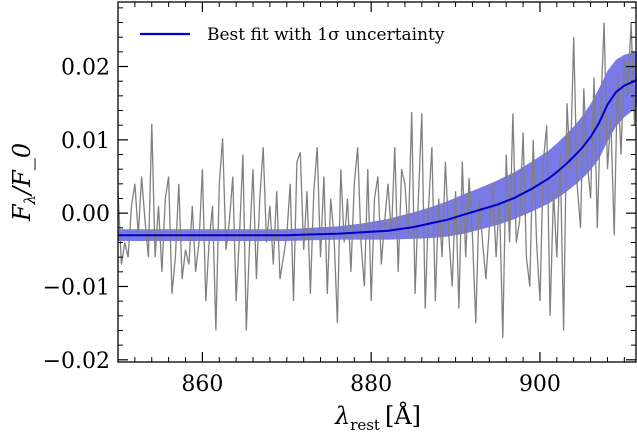 The height and width of the screenshot is (439, 637). I want to click on y-tick-label: 0.00, so click(85, 214).